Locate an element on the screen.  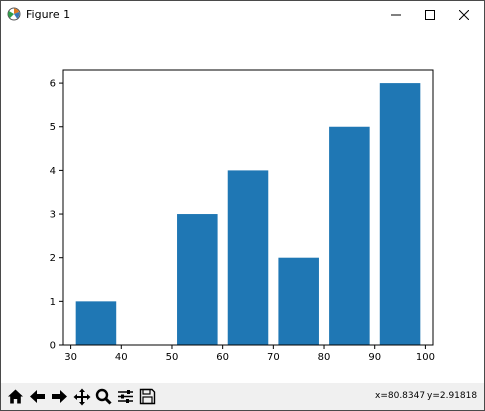
home-icon is located at coordinates (15, 396).